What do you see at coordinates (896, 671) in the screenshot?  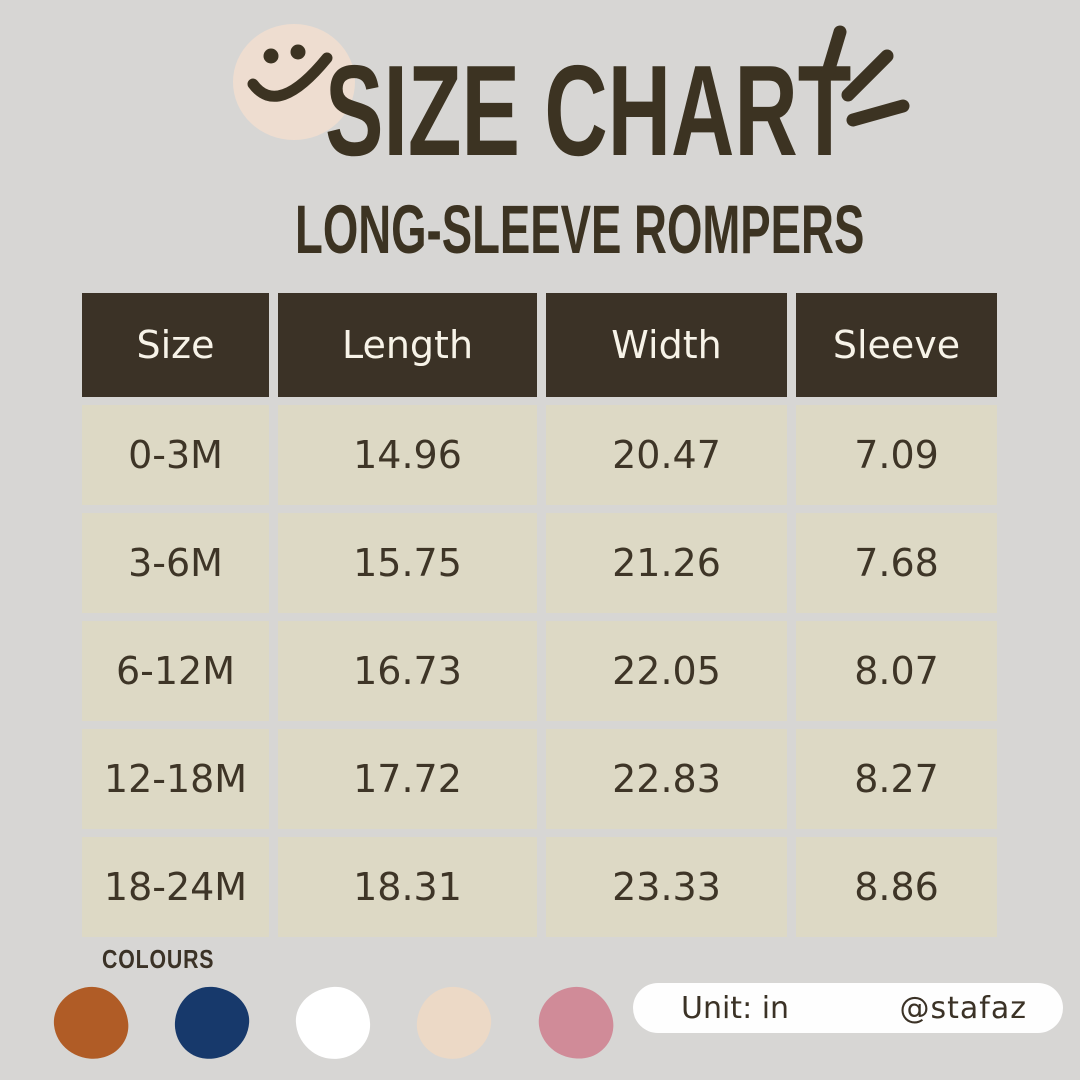 I see `table-cell-sleeve: 8.07` at bounding box center [896, 671].